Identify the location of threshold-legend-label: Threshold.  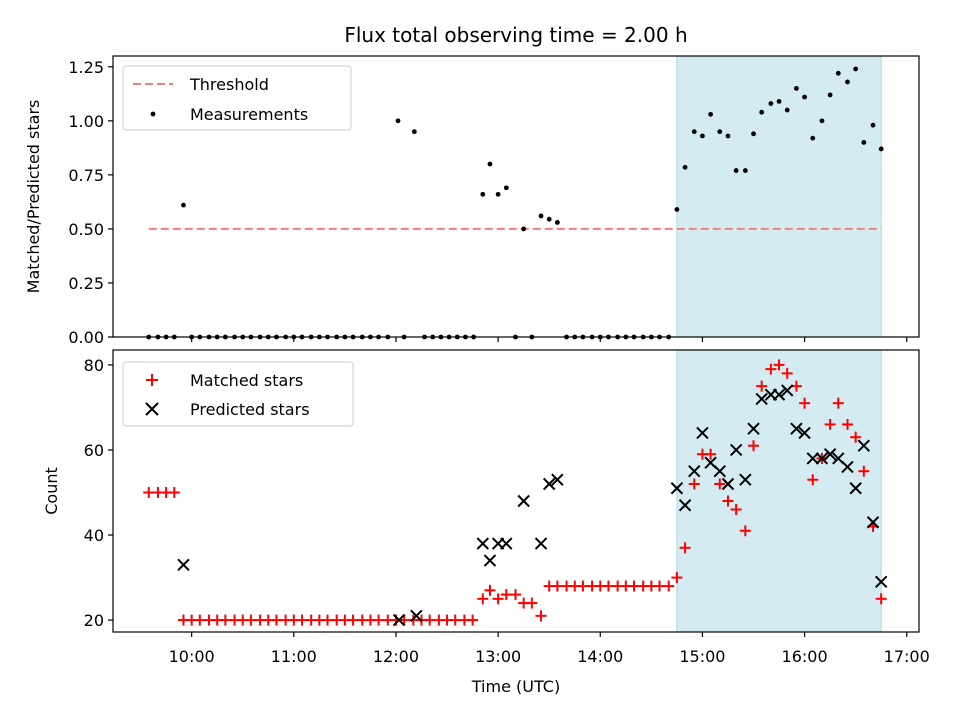
(229, 84).